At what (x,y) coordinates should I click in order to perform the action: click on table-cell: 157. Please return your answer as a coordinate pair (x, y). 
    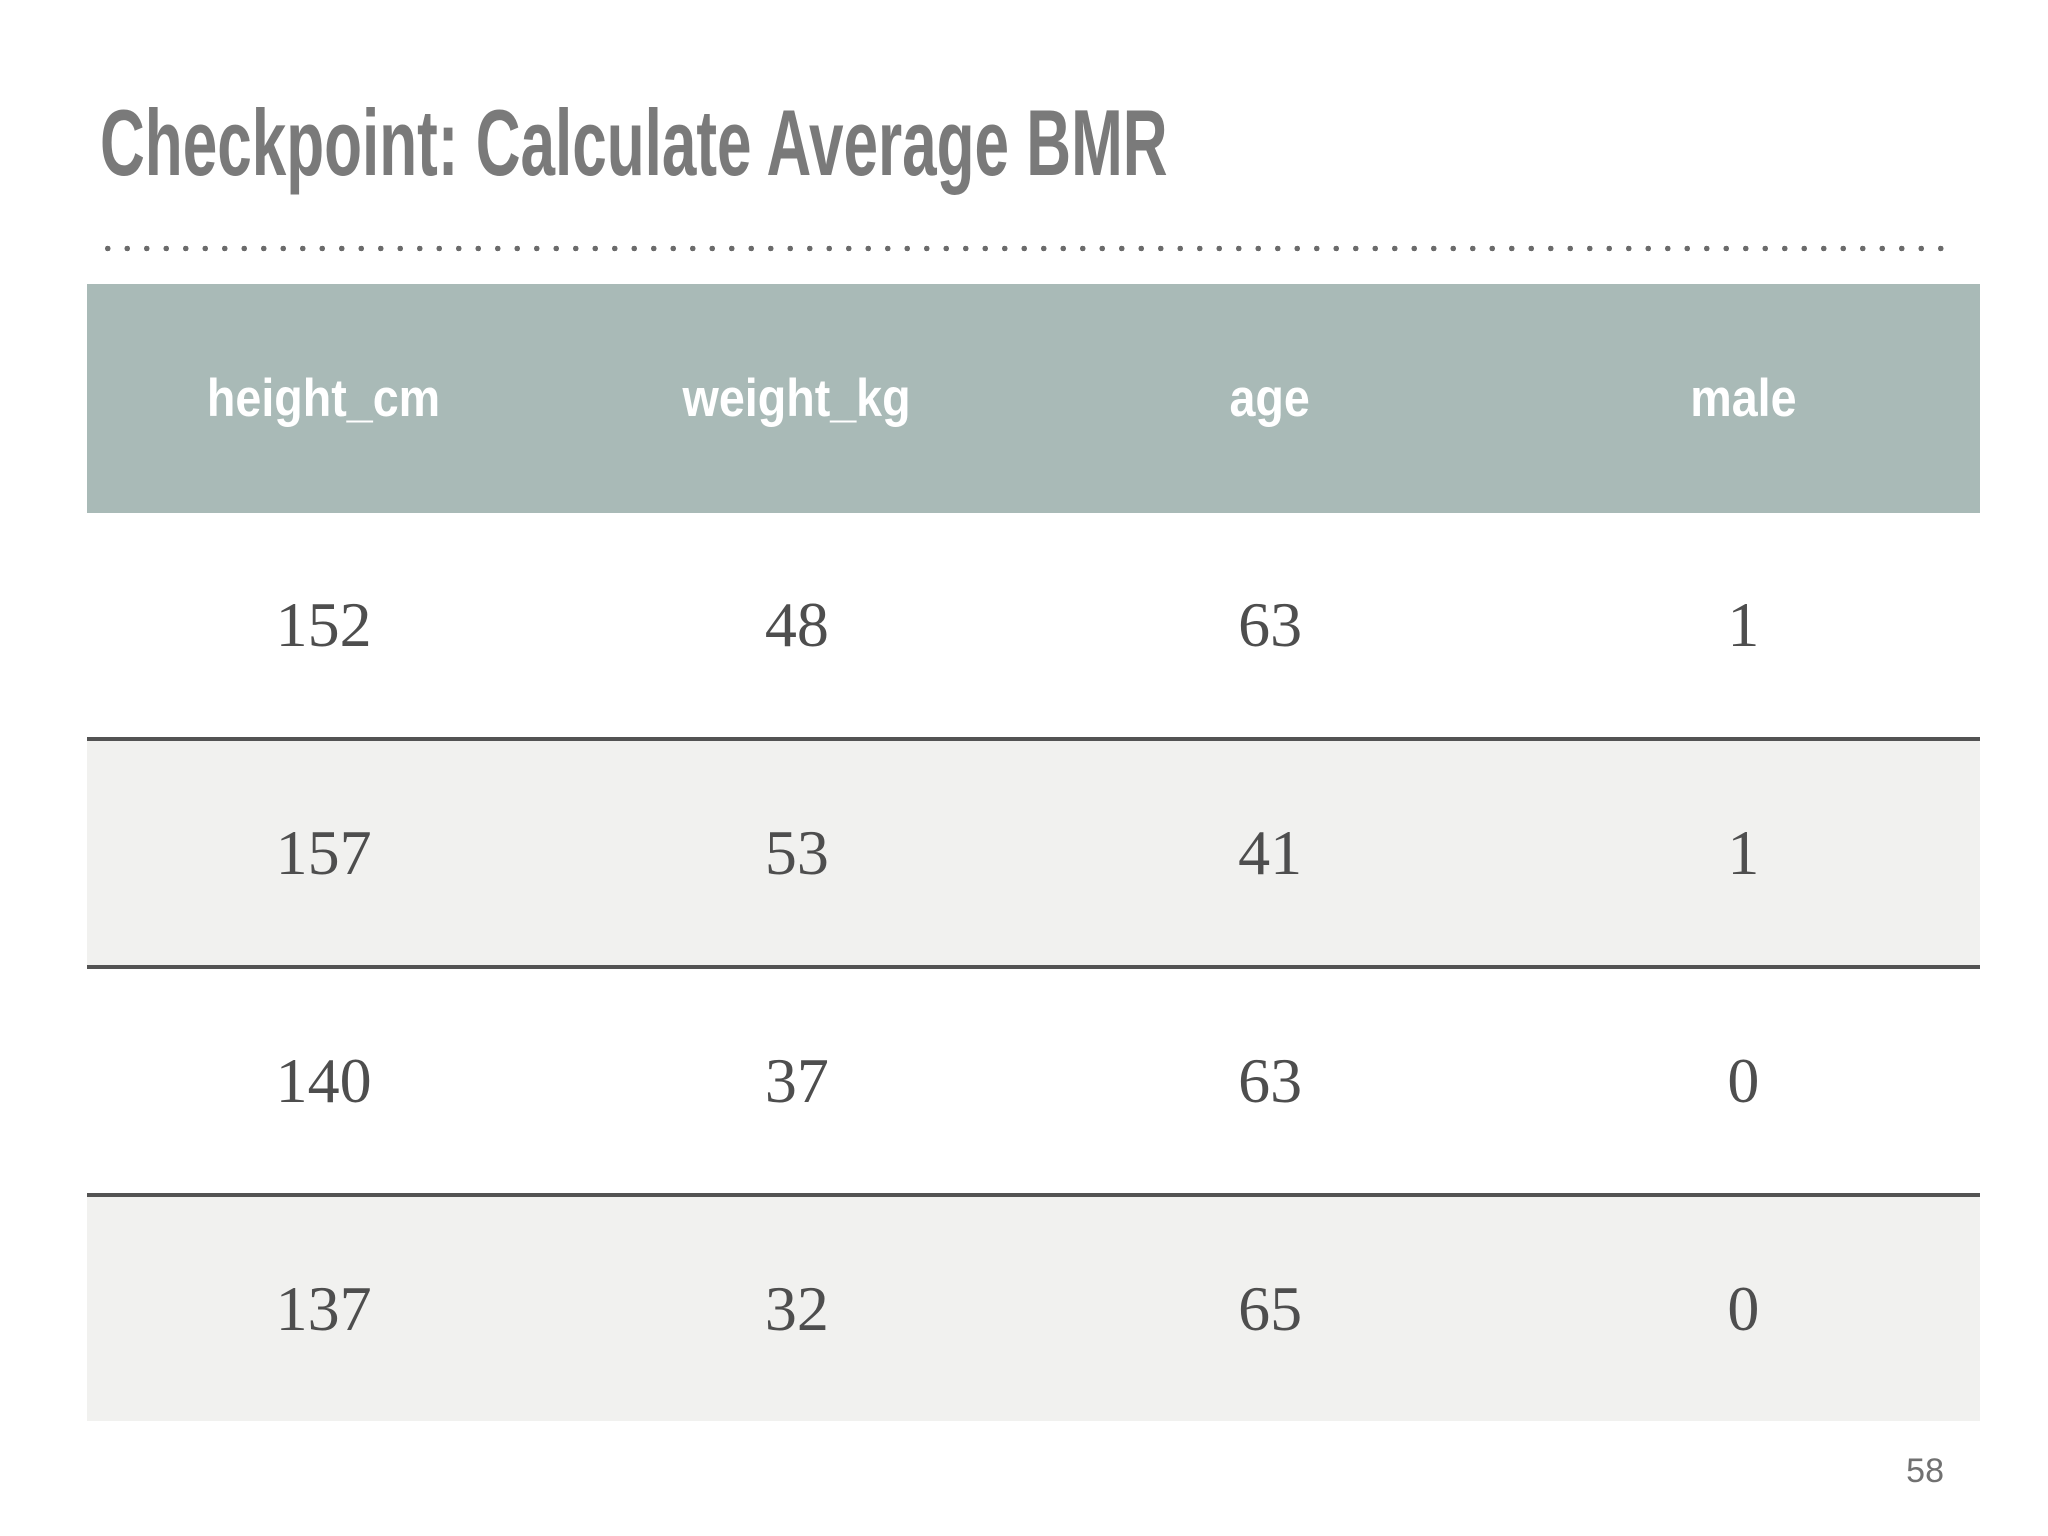
    Looking at the image, I should click on (323, 852).